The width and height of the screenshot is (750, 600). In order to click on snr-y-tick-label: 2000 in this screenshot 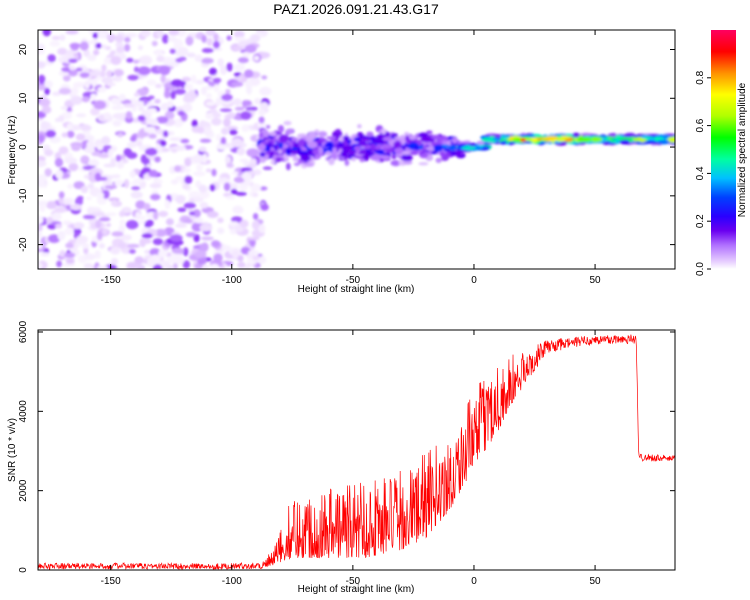, I will do `click(23, 490)`.